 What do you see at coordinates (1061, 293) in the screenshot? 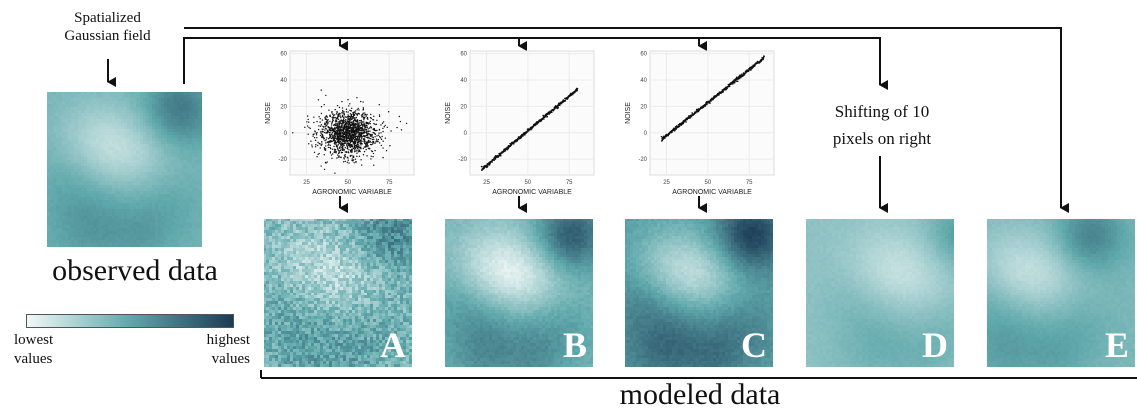
I see `panel-e: E` at bounding box center [1061, 293].